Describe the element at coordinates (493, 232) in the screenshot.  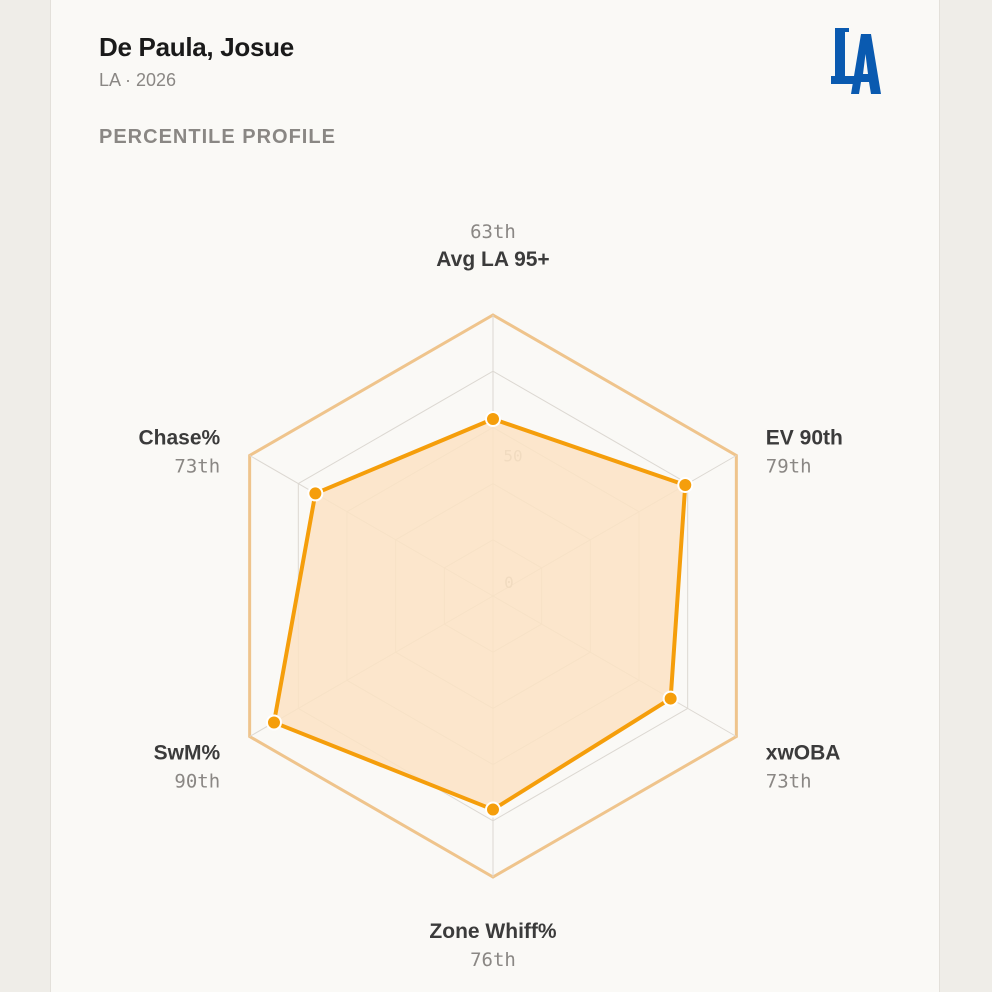
I see `axis-percentile: 63th` at that location.